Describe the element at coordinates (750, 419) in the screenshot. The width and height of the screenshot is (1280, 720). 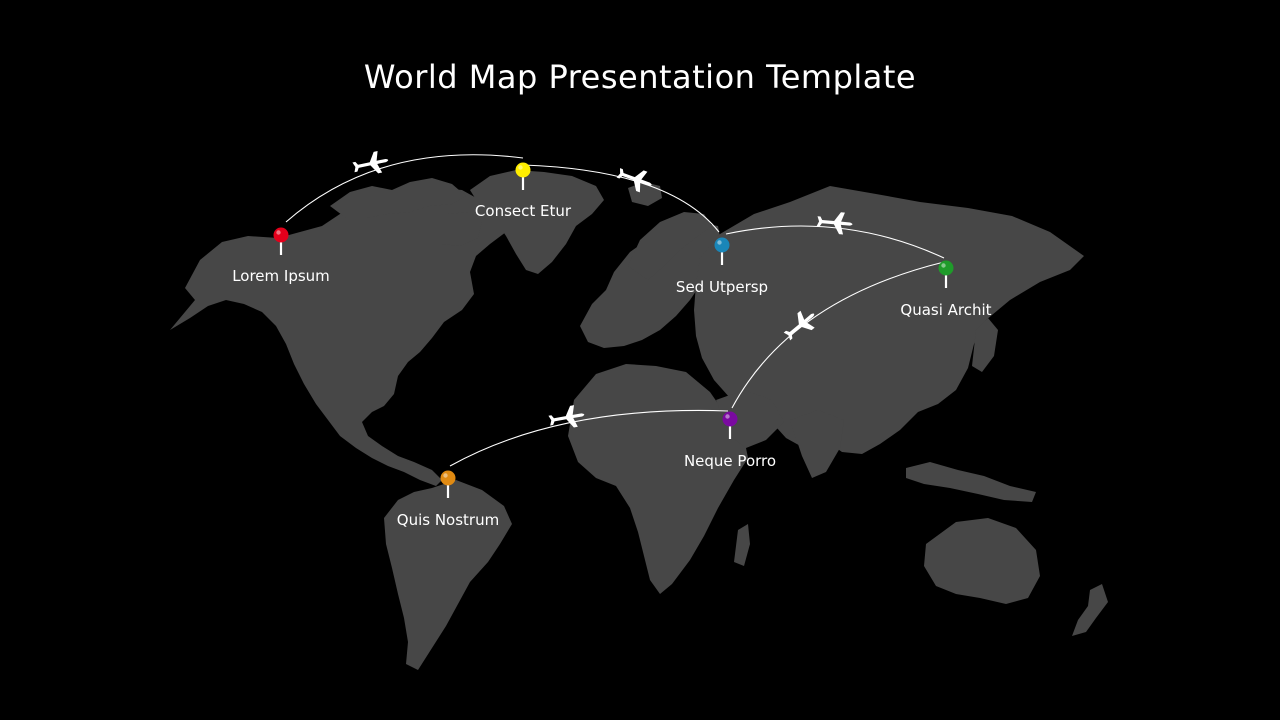
I see `arabian-peninsula` at that location.